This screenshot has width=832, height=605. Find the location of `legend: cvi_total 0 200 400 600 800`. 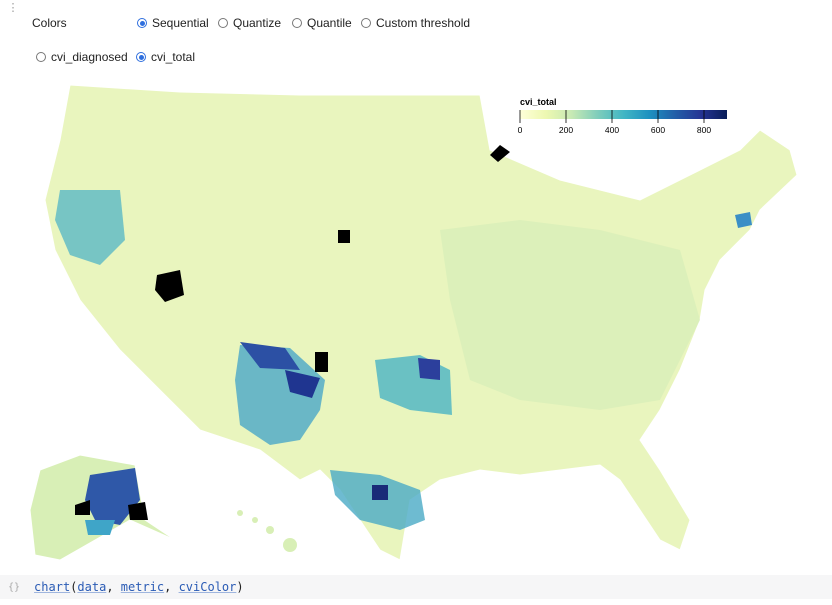

legend: cvi_total 0 200 400 600 800 is located at coordinates (622, 116).